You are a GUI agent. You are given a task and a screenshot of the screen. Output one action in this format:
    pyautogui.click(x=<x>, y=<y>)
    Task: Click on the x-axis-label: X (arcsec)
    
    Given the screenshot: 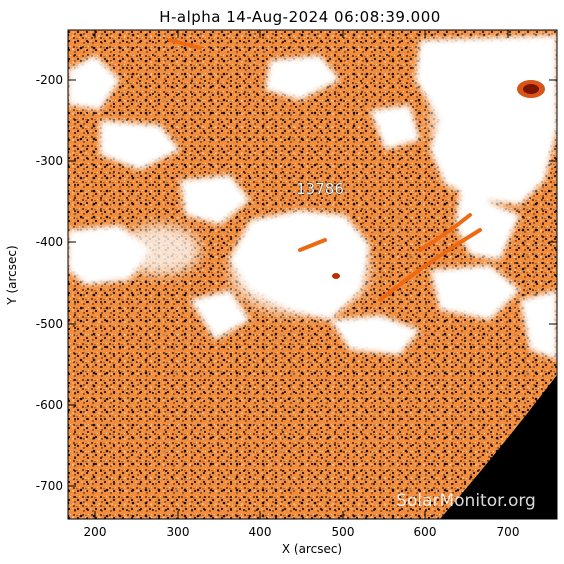 What is the action you would take?
    pyautogui.click(x=312, y=549)
    